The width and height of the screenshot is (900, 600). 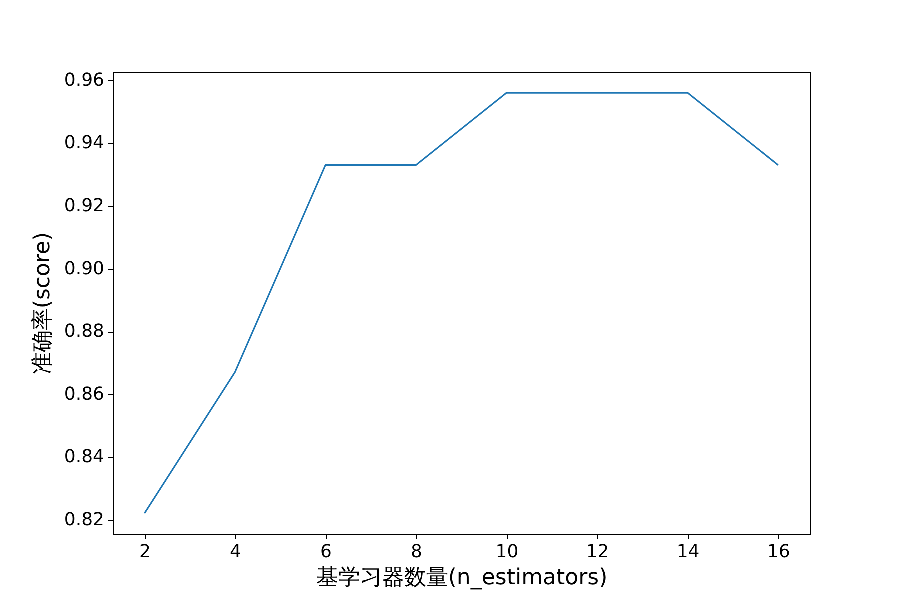 What do you see at coordinates (84, 269) in the screenshot?
I see `y-tick-label: 0.90` at bounding box center [84, 269].